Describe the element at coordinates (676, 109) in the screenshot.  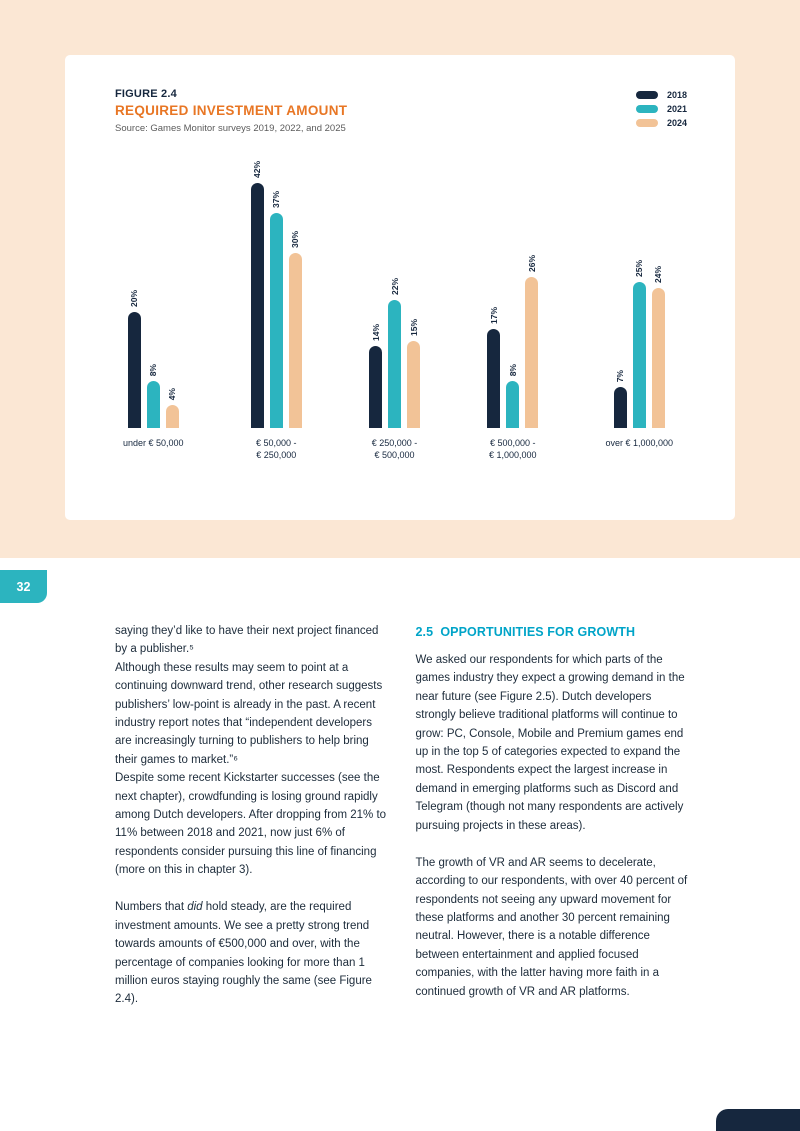
I see `legend-label: 2021` at that location.